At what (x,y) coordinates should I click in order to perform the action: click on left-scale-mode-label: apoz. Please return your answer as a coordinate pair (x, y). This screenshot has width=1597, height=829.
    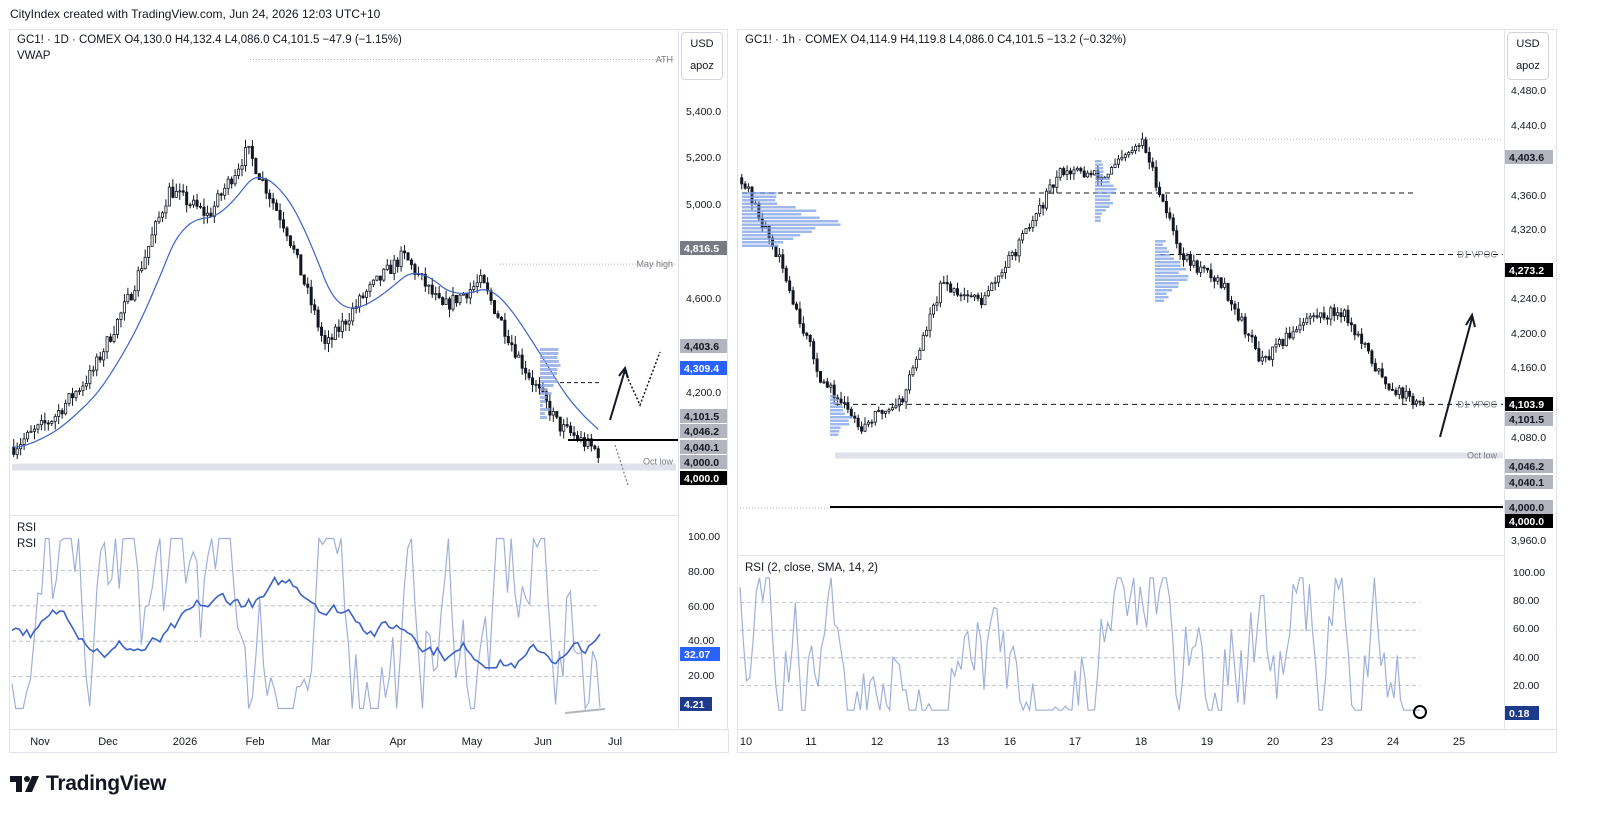
    Looking at the image, I should click on (702, 66).